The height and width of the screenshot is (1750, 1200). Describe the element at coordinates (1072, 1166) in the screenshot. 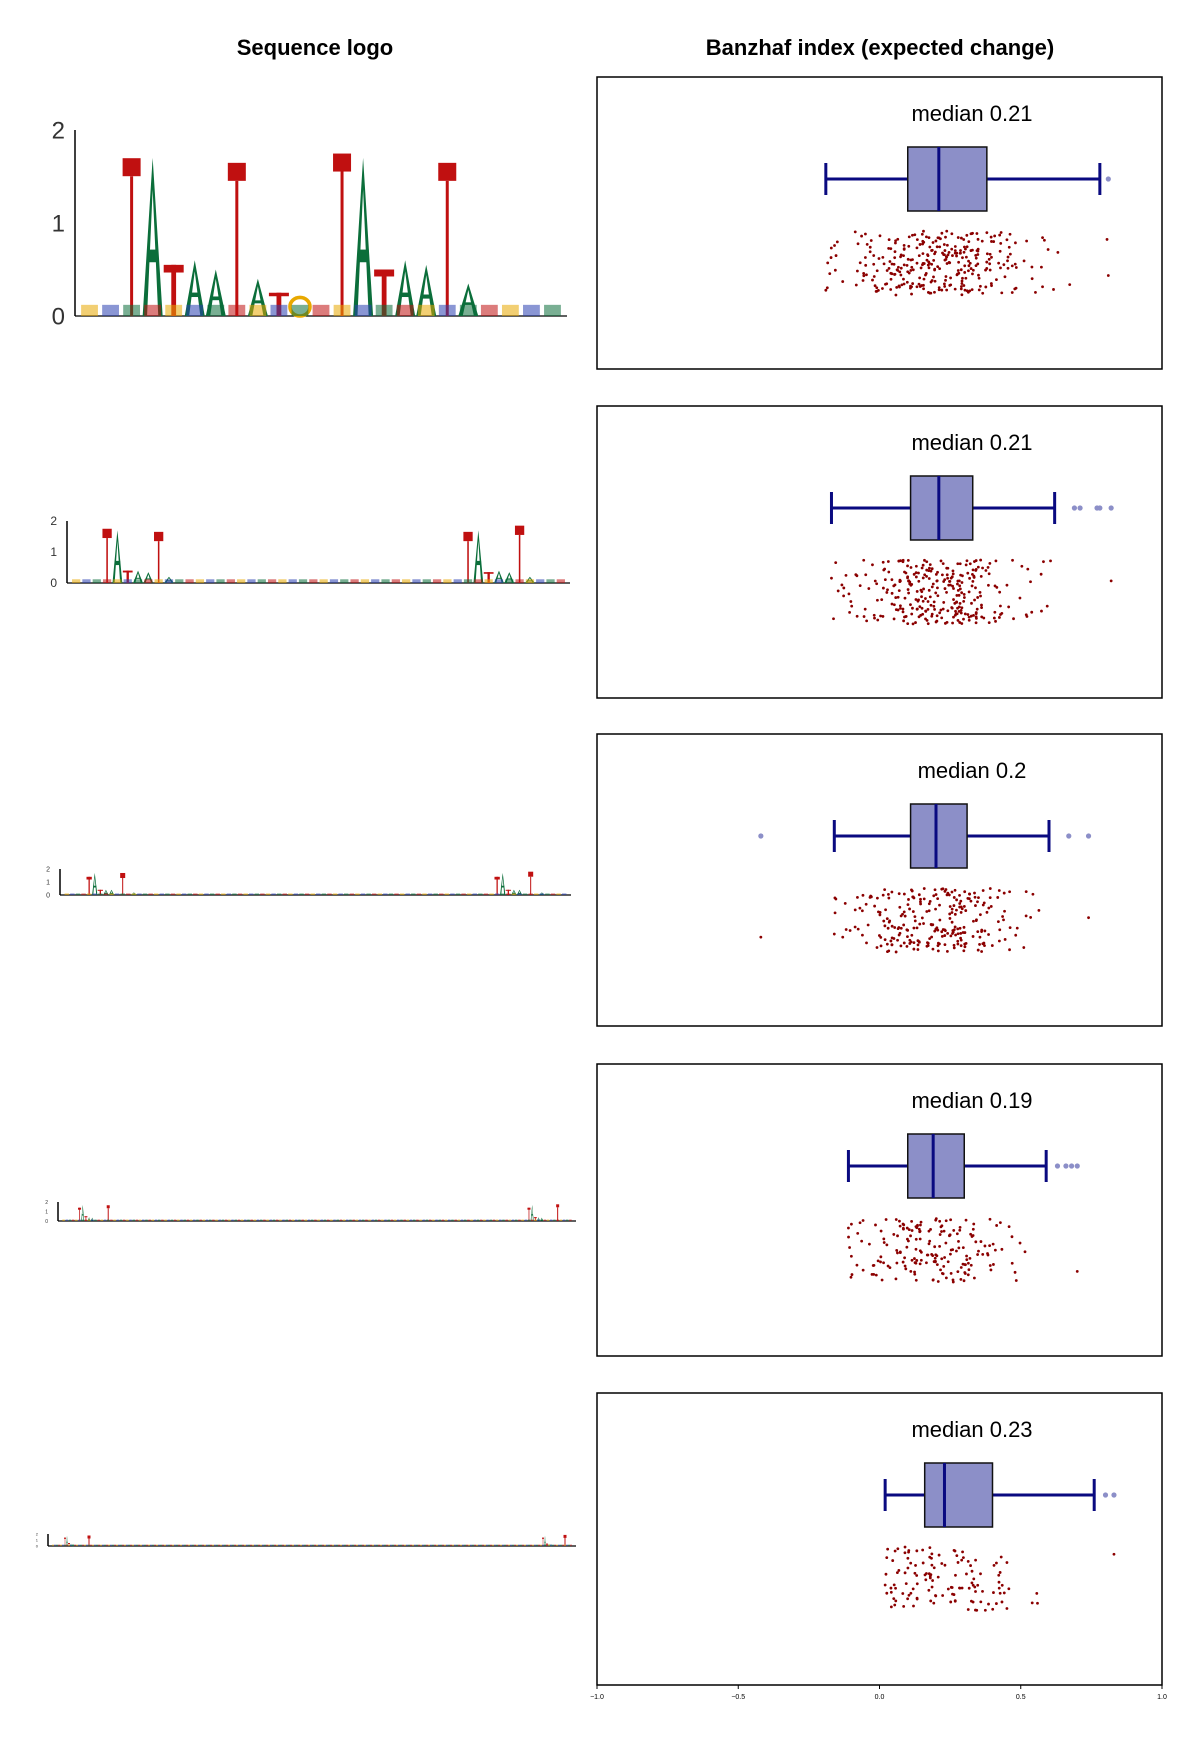

I see `outlier-point` at that location.